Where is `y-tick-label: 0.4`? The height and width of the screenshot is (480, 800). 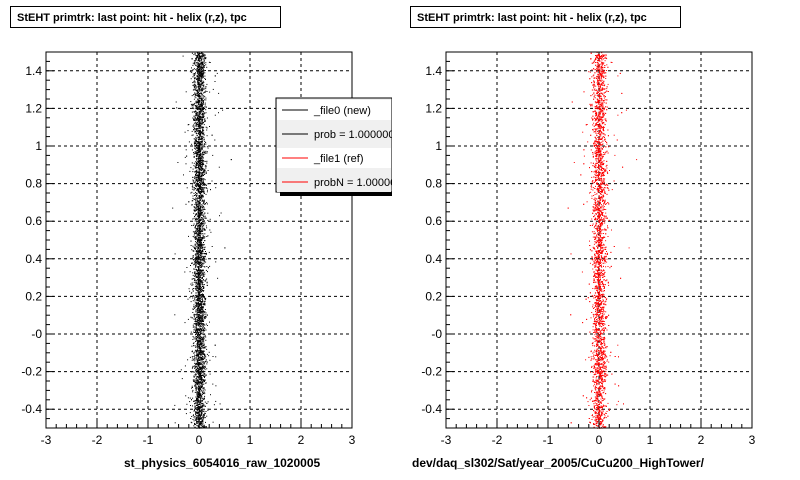
y-tick-label: 0.4 is located at coordinates (33, 259).